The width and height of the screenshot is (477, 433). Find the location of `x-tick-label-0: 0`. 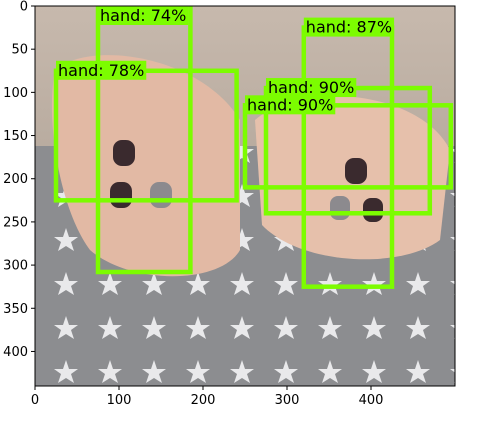

x-tick-label-0: 0 is located at coordinates (35, 400).